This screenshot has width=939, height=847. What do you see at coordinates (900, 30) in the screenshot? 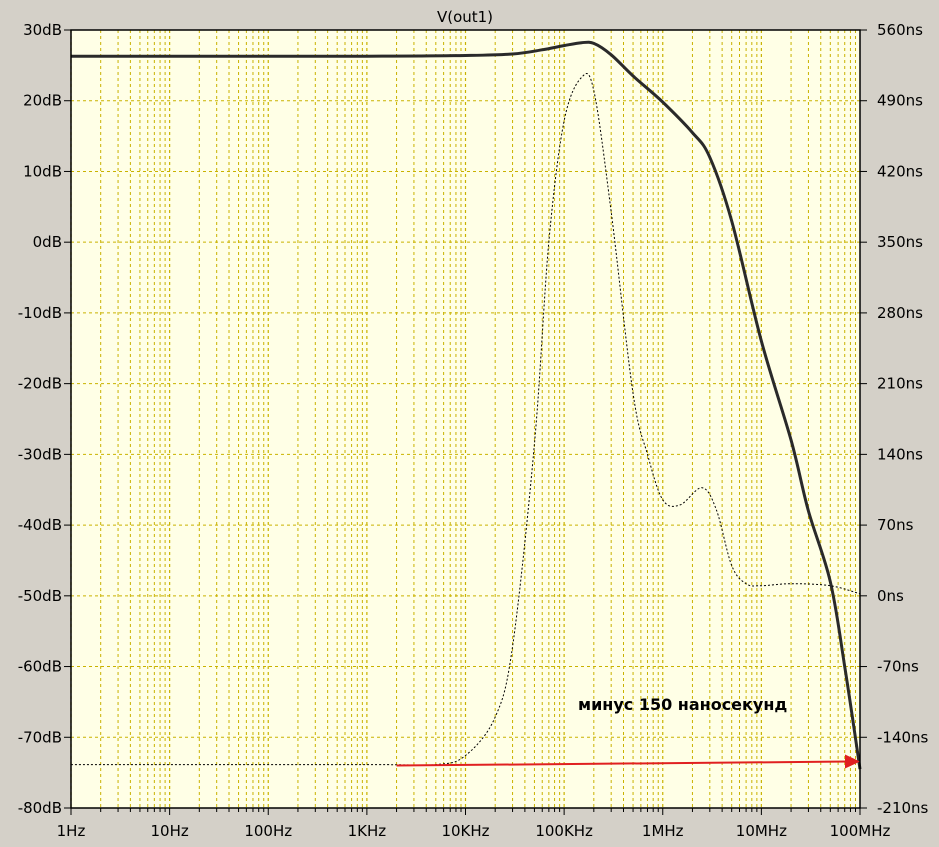
I see `y-right-tick-label: 560ns` at bounding box center [900, 30].